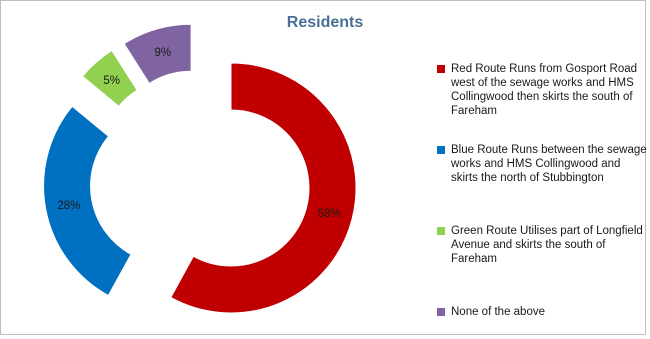 The image size is (650, 339). What do you see at coordinates (498, 312) in the screenshot?
I see `legend-label: None of the above` at bounding box center [498, 312].